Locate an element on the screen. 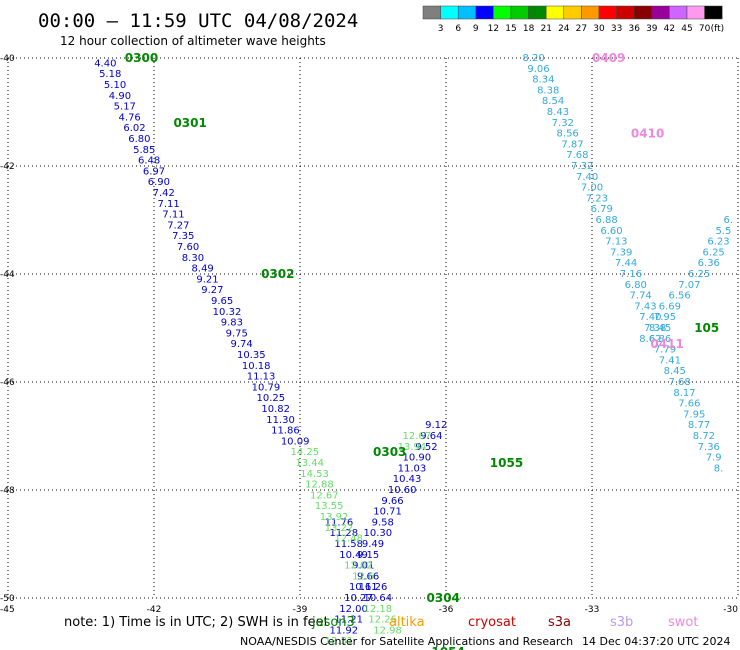 This screenshot has width=740, height=650. wave-height-value: 7.40 is located at coordinates (650, 317).